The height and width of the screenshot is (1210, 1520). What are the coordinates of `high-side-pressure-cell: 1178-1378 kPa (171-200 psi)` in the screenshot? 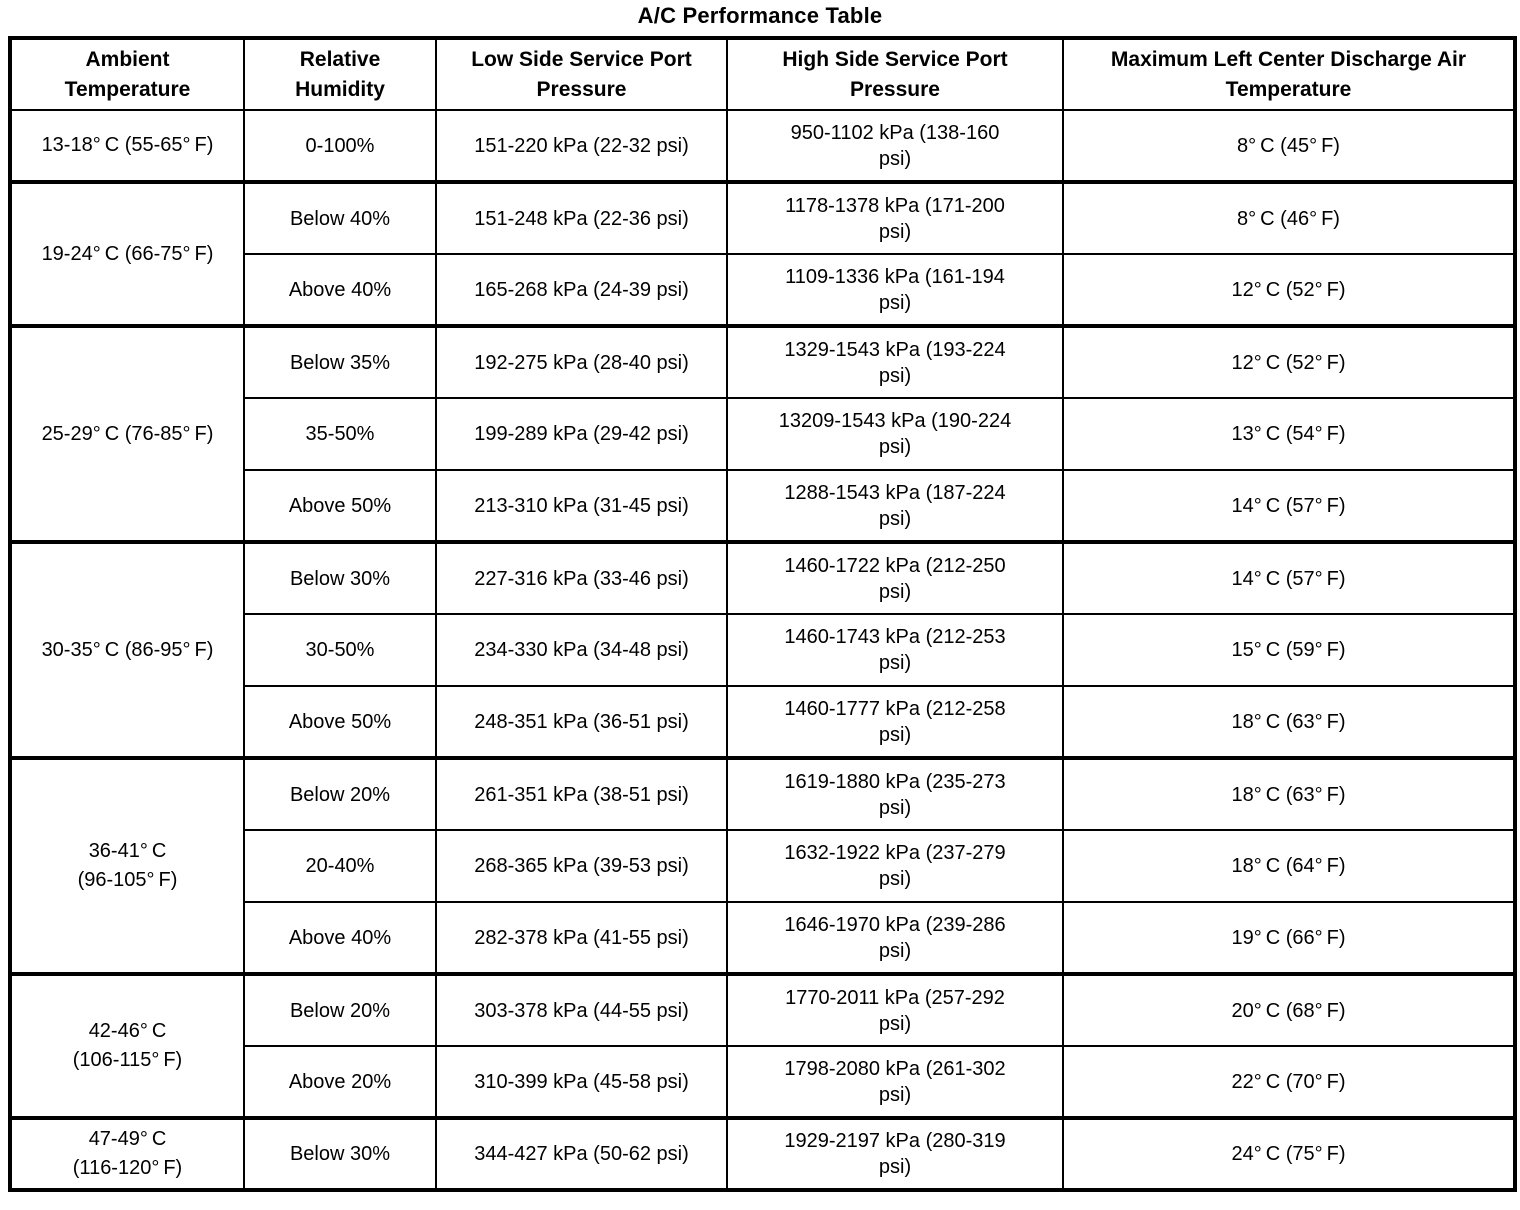 It's located at (895, 217).